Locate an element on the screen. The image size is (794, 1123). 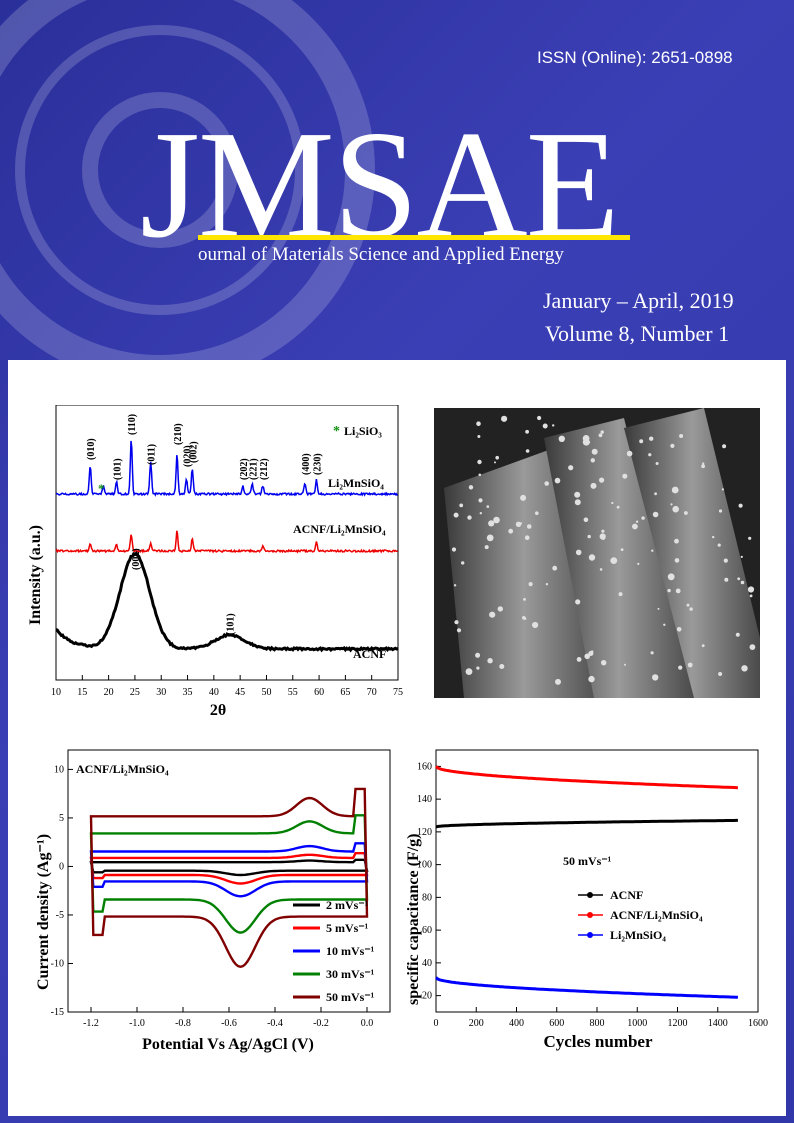
cycle-y-tick: 80 is located at coordinates (427, 897).